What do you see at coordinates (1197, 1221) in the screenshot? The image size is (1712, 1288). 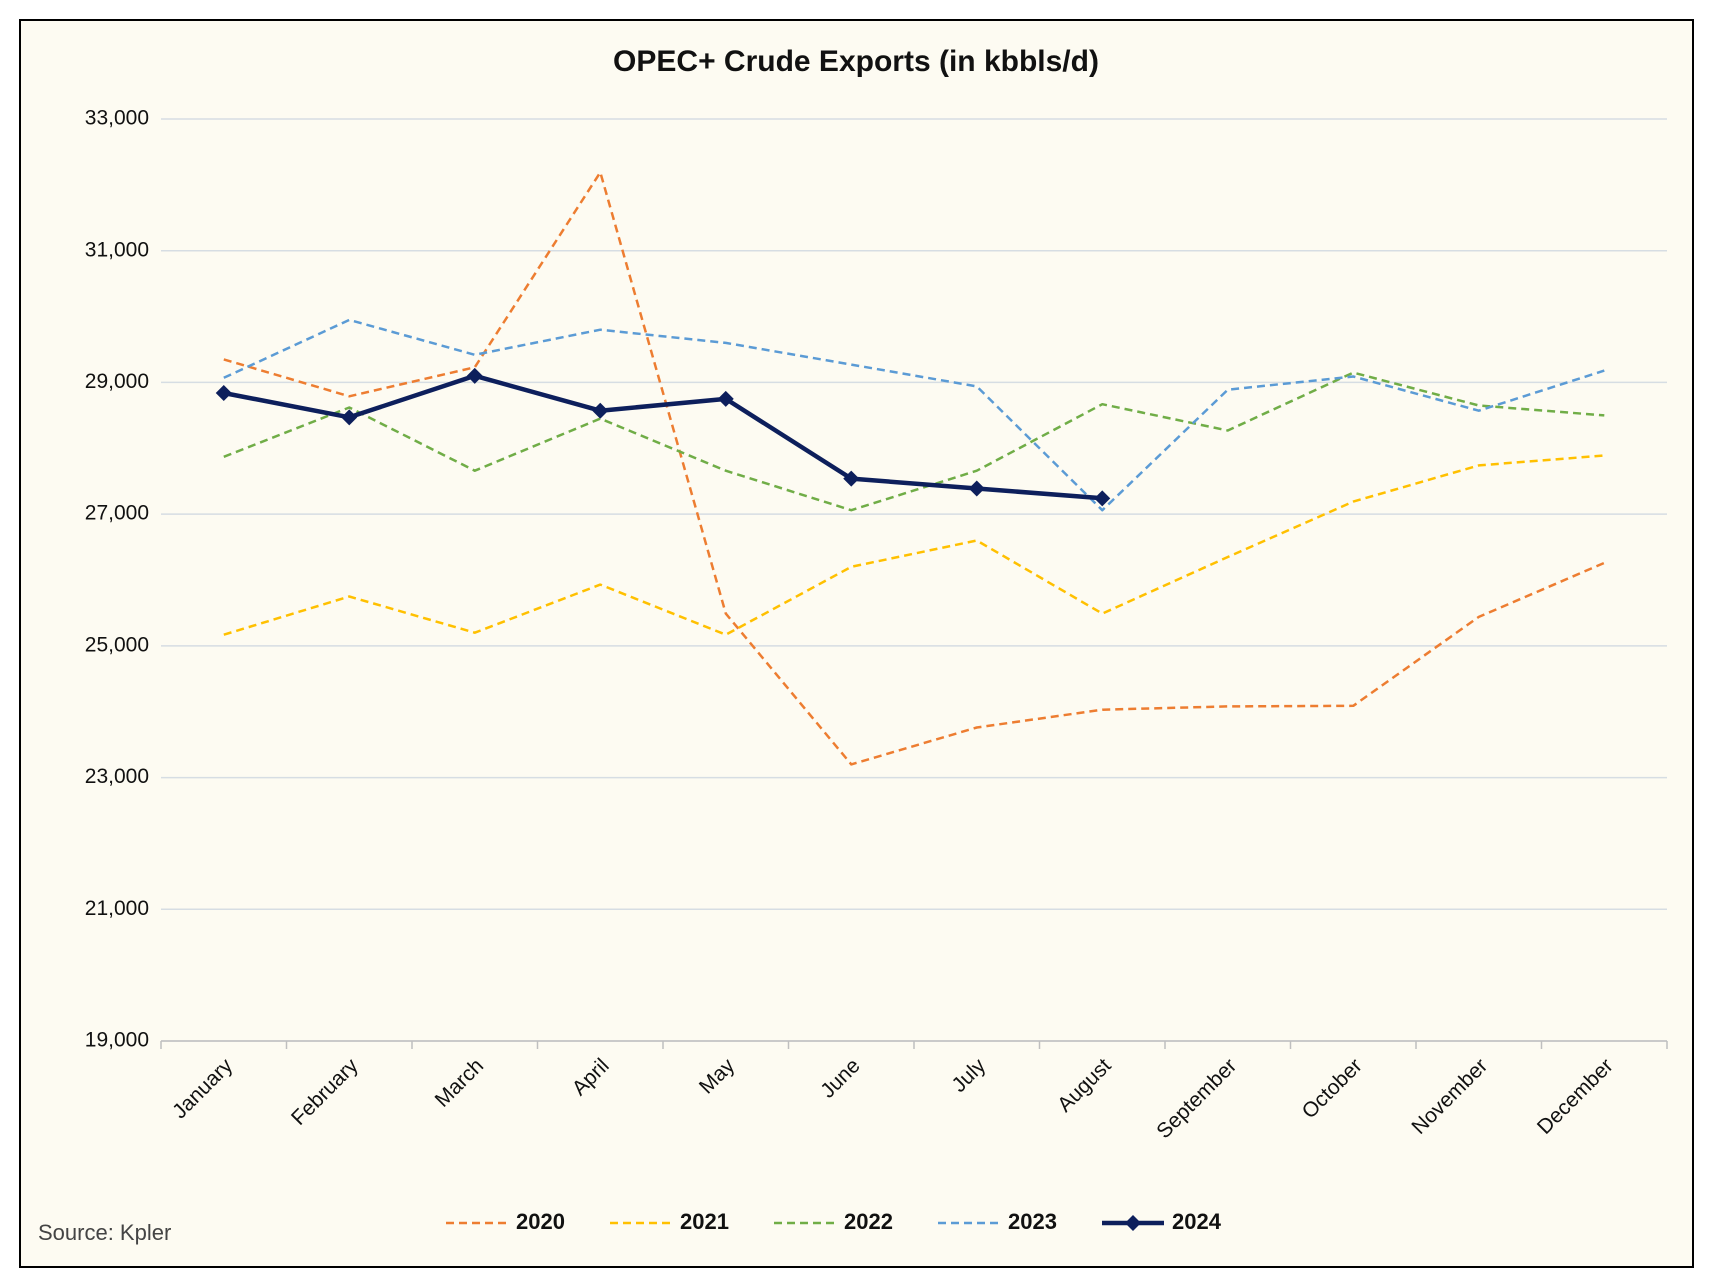 I see `legend-label: 2024` at bounding box center [1197, 1221].